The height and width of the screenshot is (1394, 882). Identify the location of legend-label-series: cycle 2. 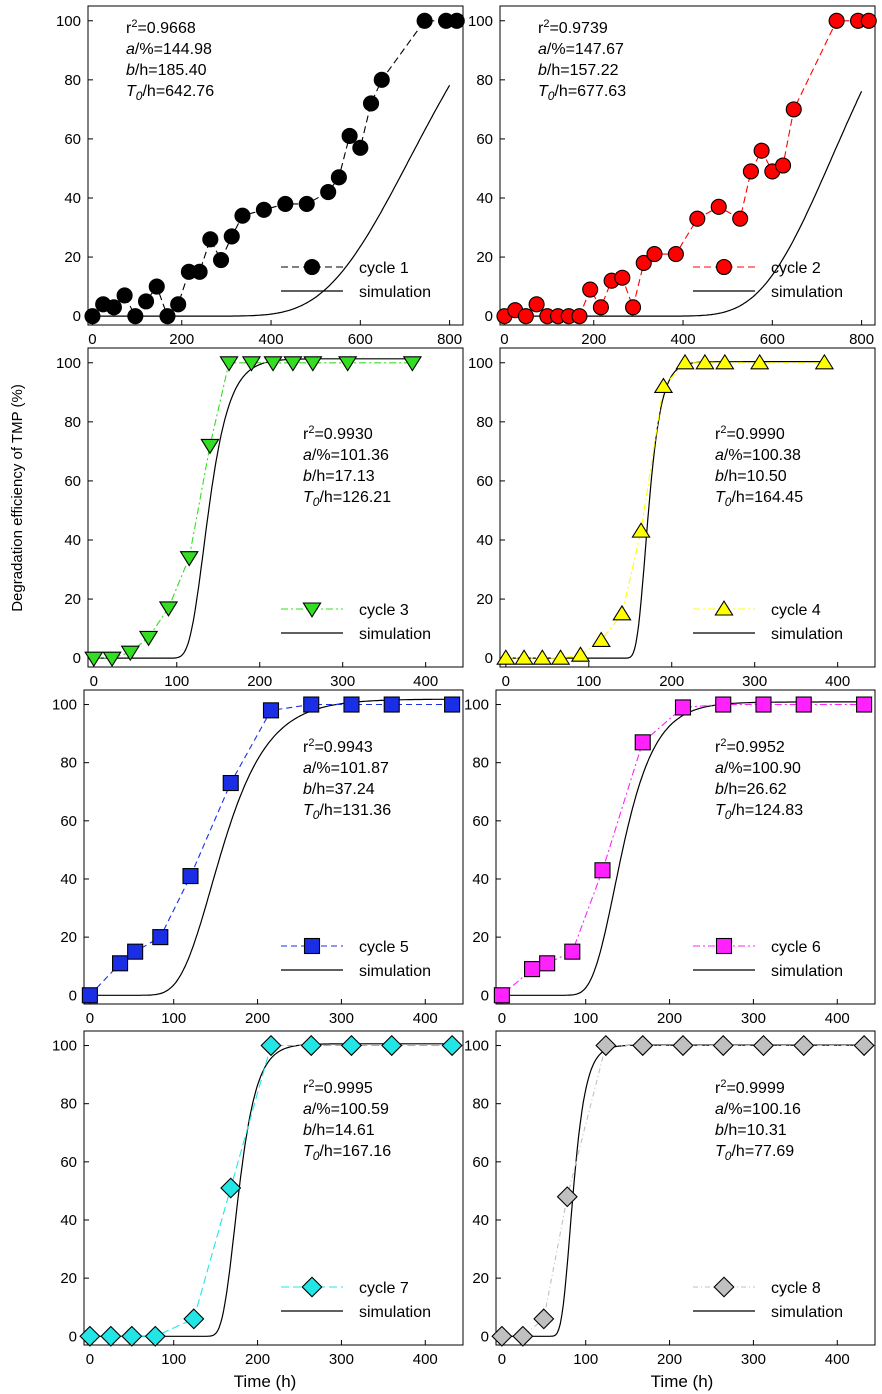
(796, 268).